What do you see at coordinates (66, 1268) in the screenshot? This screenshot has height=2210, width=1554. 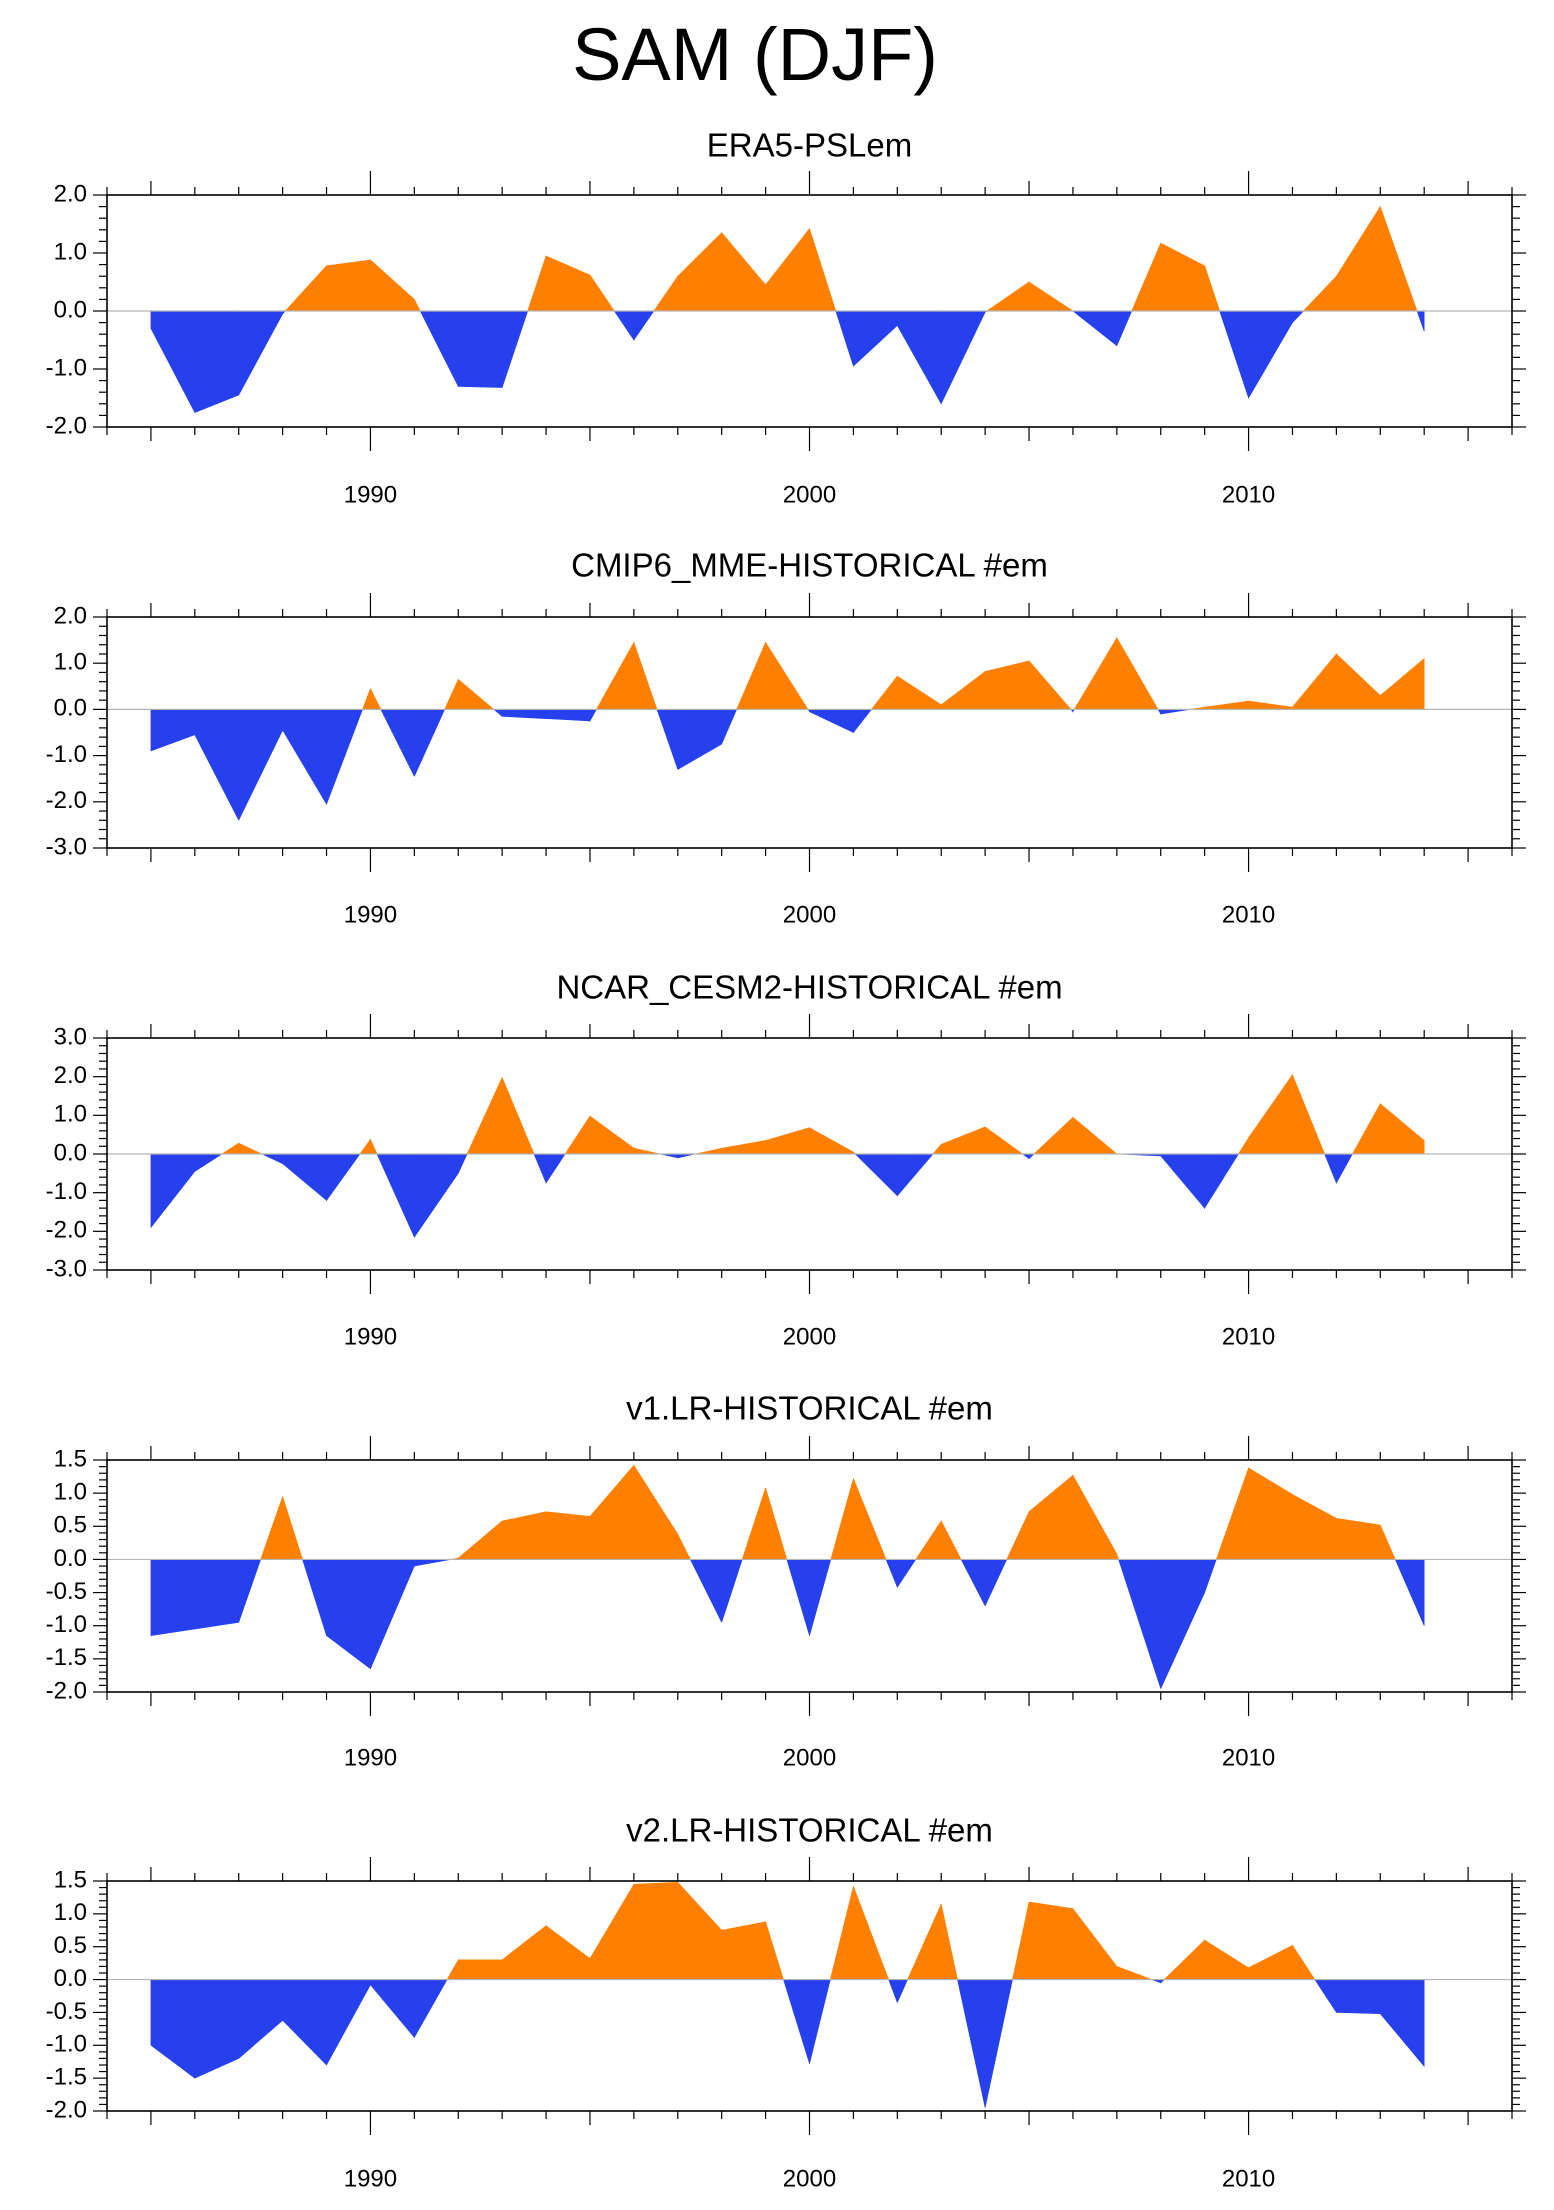 I see `ytick-label: -3.0` at bounding box center [66, 1268].